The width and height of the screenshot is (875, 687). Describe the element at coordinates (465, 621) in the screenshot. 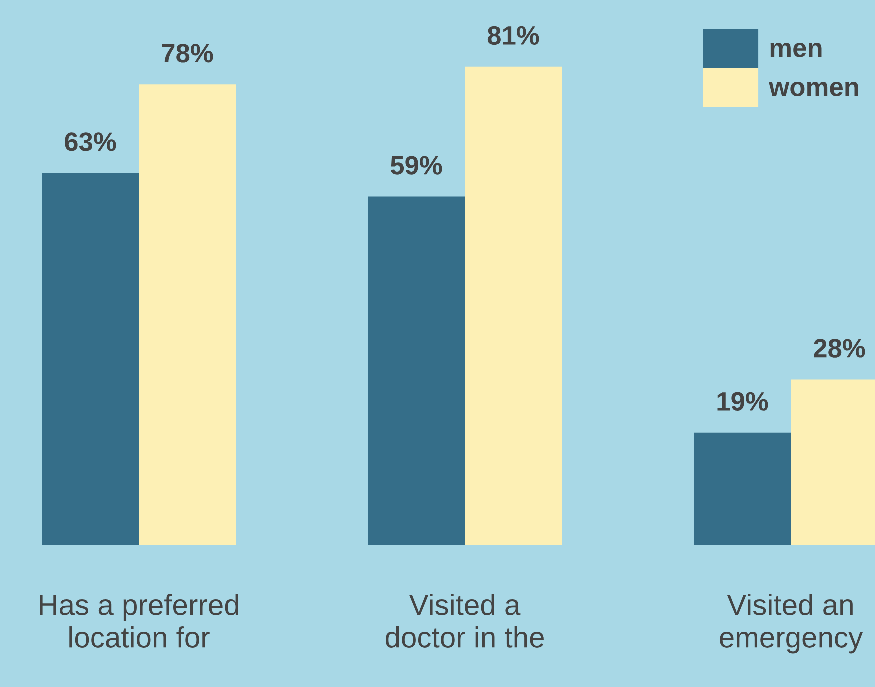

I see `x-tick-label: Visited a doctor in the` at that location.